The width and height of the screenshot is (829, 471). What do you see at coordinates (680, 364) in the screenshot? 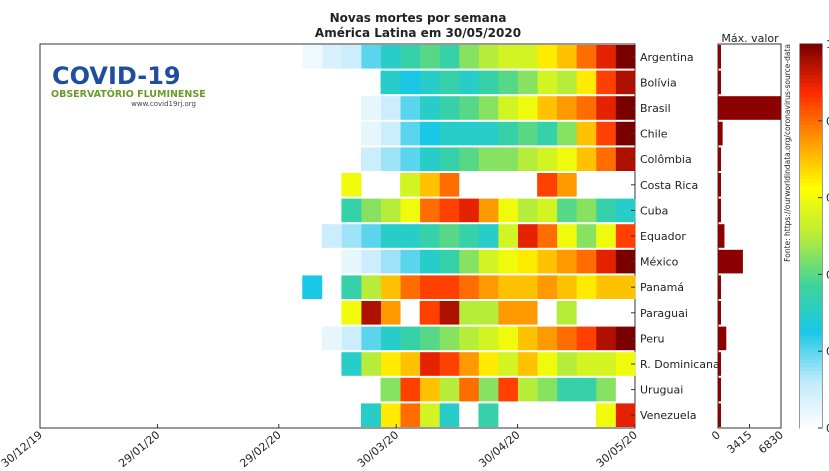
I see `row-label: R. Dominicana` at bounding box center [680, 364].